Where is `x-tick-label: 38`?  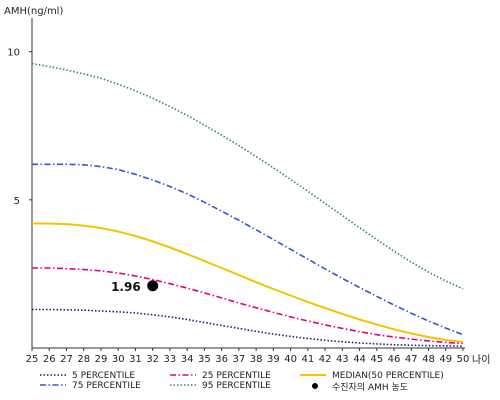 x-tick-label: 38 is located at coordinates (256, 359).